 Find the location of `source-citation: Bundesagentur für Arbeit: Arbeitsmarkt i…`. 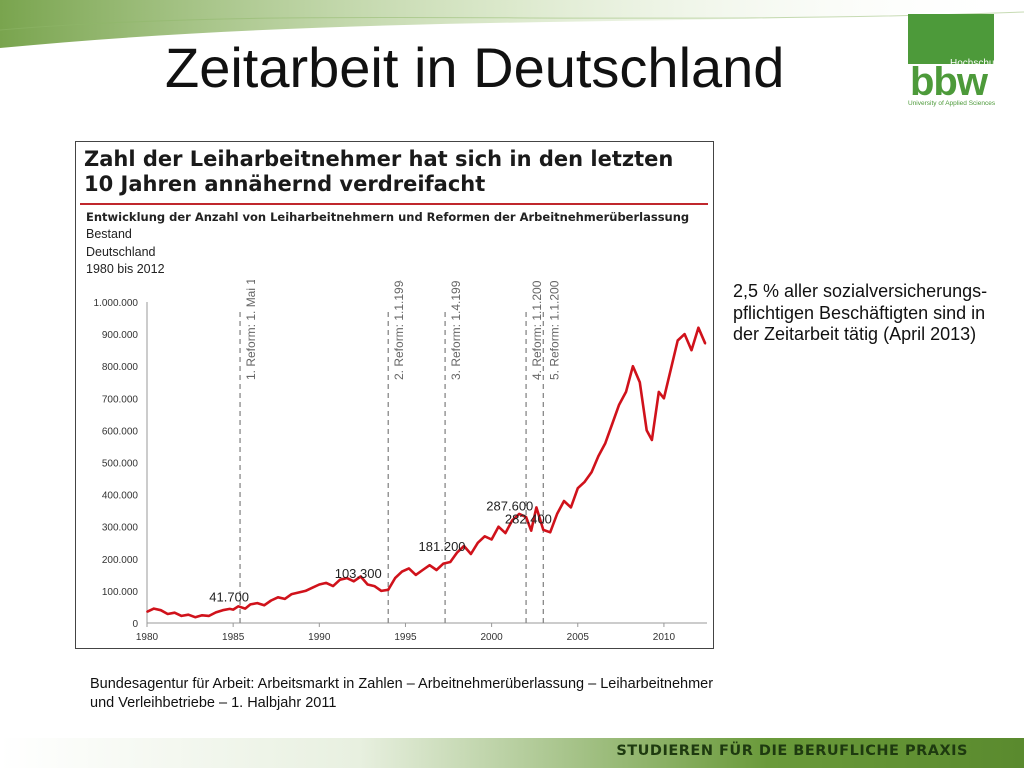

source-citation: Bundesagentur für Arbeit: Arbeitsmarkt i… is located at coordinates (402, 693).